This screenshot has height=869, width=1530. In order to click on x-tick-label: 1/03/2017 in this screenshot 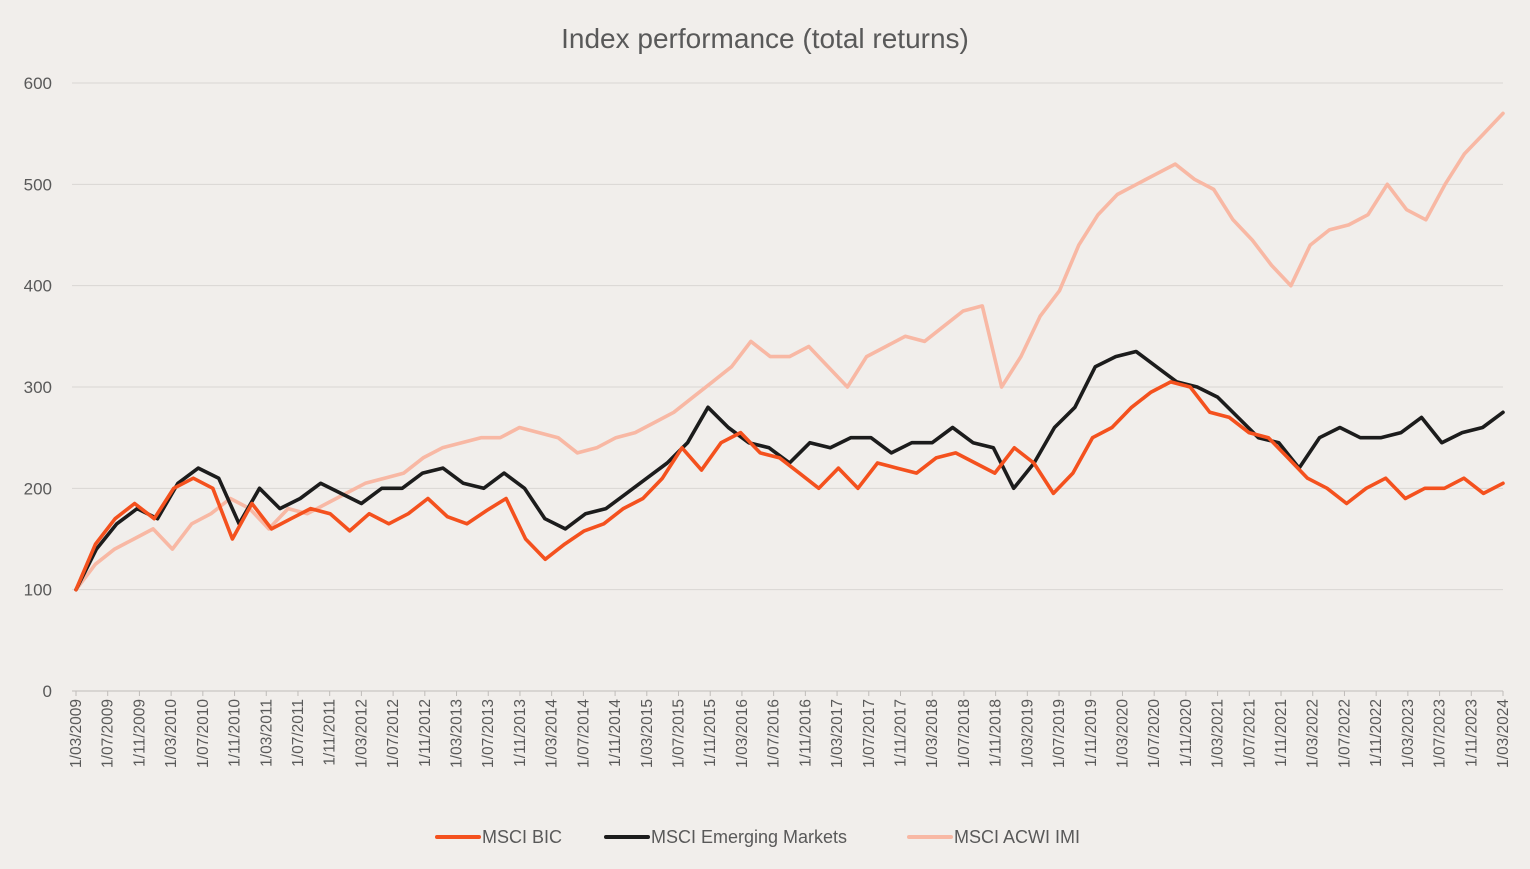, I will do `click(837, 733)`.